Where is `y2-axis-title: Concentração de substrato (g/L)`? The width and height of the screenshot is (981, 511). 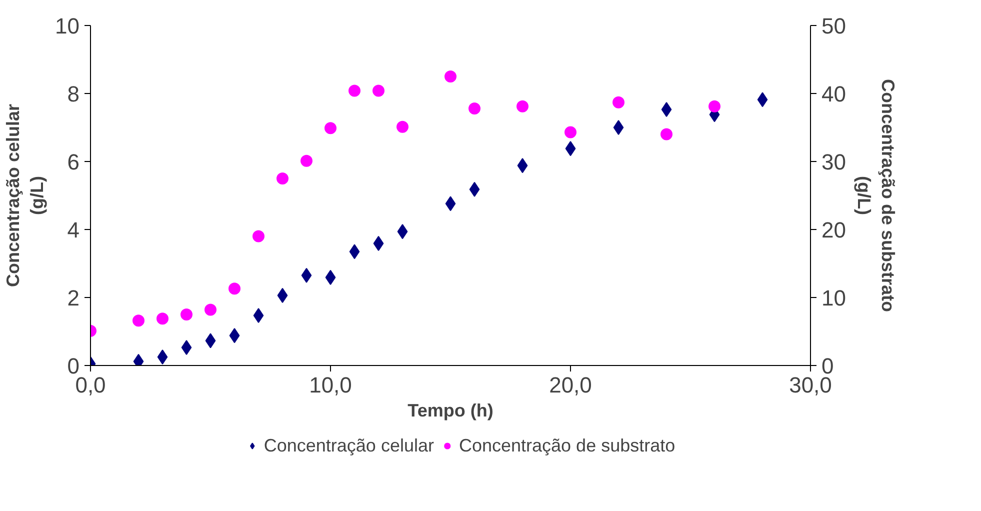 y2-axis-title: Concentração de substrato (g/L) is located at coordinates (876, 195).